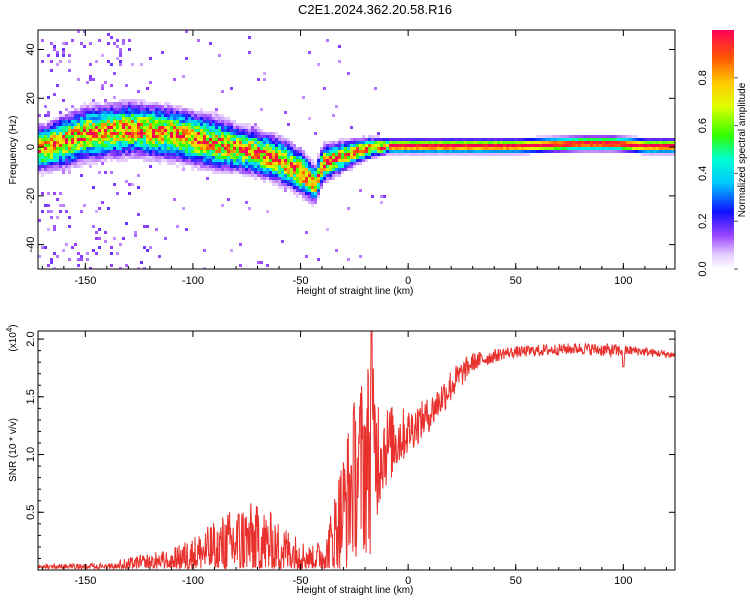  I want to click on spectrogram-x-tick-label: -50, so click(301, 281).